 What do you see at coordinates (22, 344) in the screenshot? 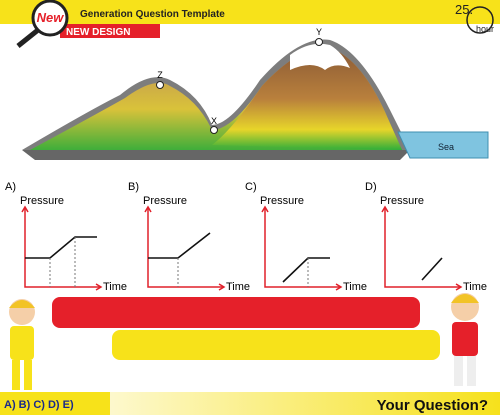
I see `kid-left` at bounding box center [22, 344].